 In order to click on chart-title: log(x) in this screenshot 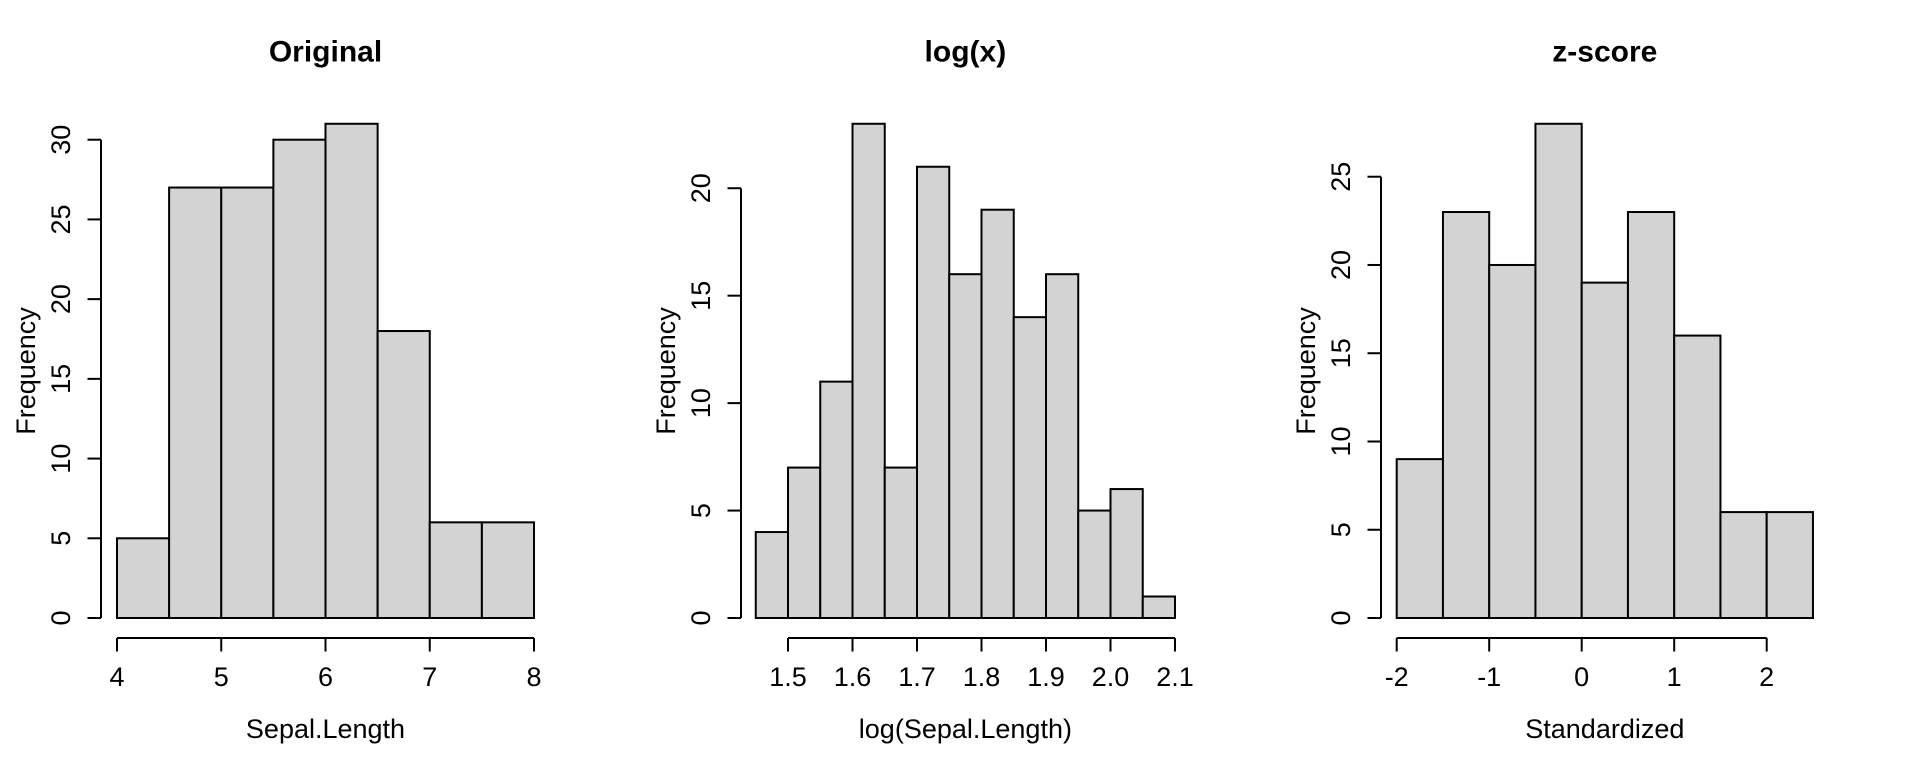, I will do `click(966, 52)`.